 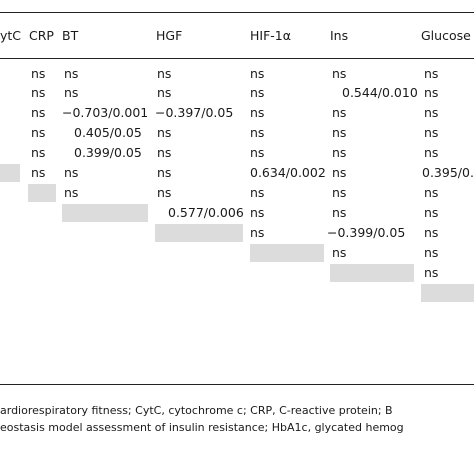 I want to click on table-cell: 0.544/0.010, so click(x=380, y=92).